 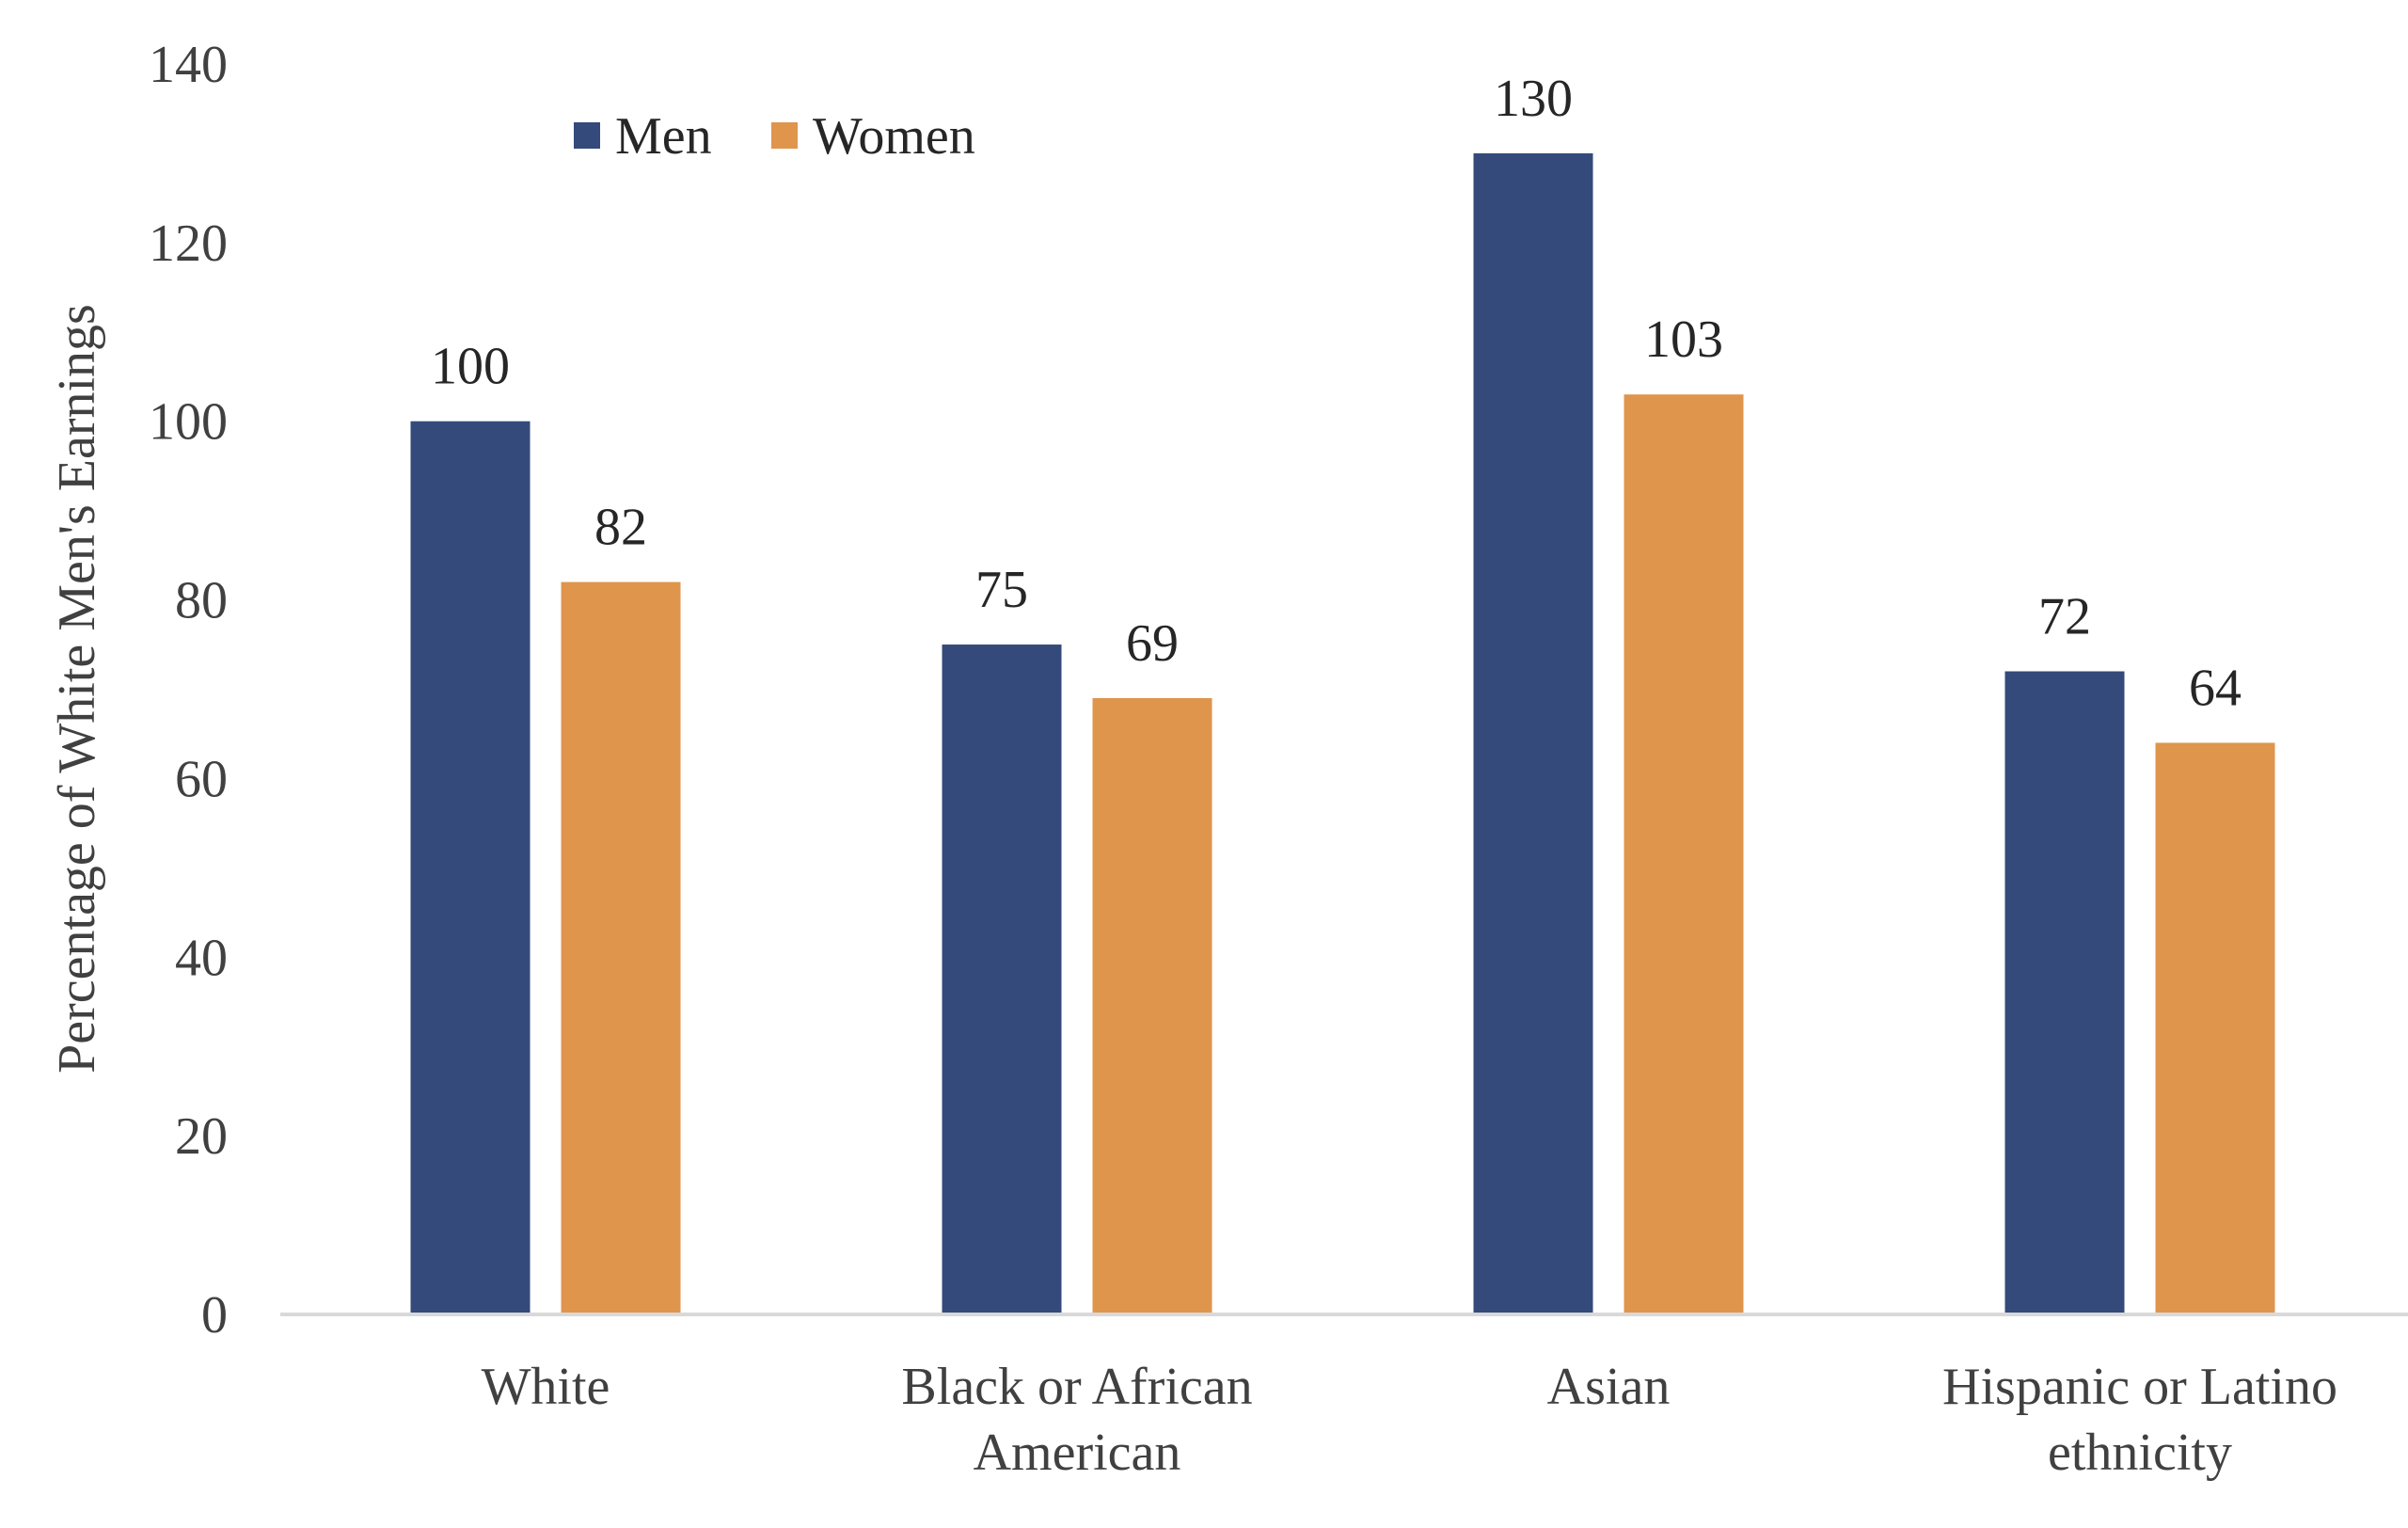 What do you see at coordinates (1153, 644) in the screenshot?
I see `data-label-women-1: 69` at bounding box center [1153, 644].